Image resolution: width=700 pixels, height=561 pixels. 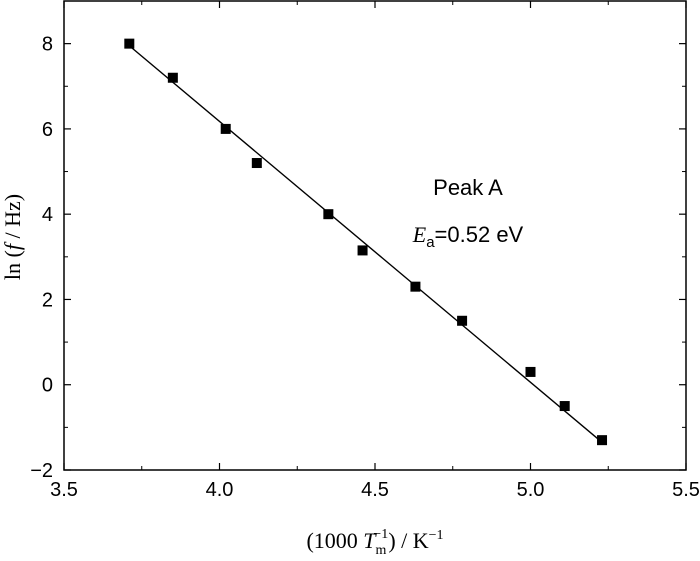 I want to click on y-axis-title-var: f, so click(x=12, y=245).